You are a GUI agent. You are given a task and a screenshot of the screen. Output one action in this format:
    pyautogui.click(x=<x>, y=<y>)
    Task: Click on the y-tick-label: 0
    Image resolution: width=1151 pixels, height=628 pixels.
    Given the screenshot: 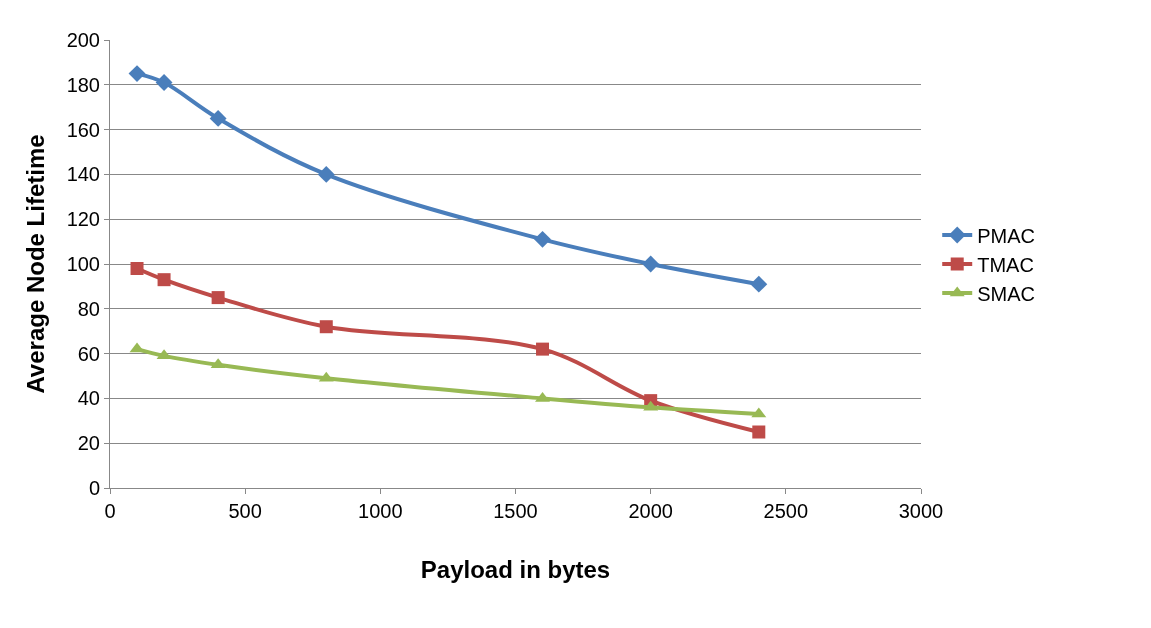 What is the action you would take?
    pyautogui.click(x=94, y=488)
    